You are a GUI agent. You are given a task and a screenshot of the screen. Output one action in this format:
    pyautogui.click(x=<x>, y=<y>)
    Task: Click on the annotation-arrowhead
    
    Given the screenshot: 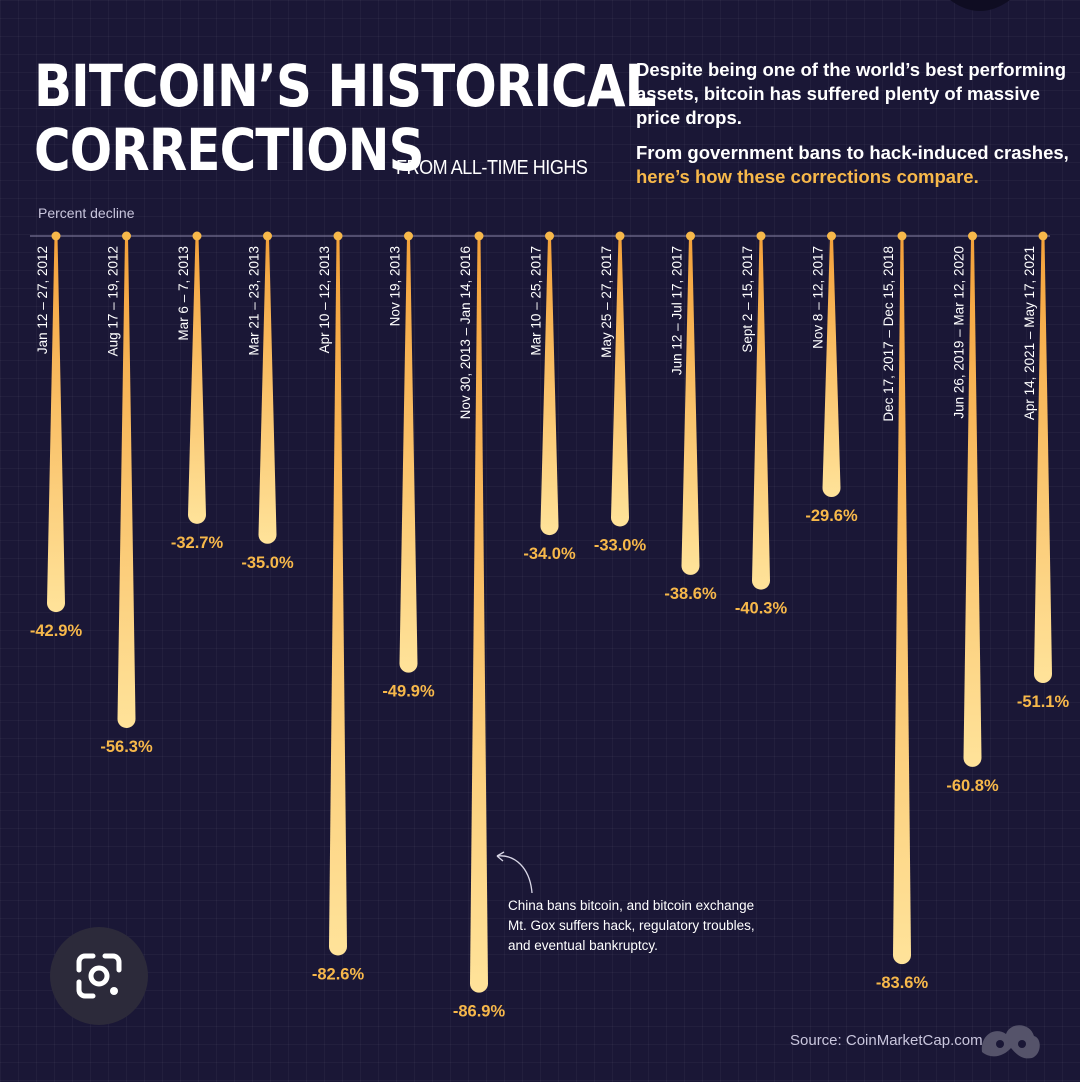 What is the action you would take?
    pyautogui.click(x=500, y=856)
    